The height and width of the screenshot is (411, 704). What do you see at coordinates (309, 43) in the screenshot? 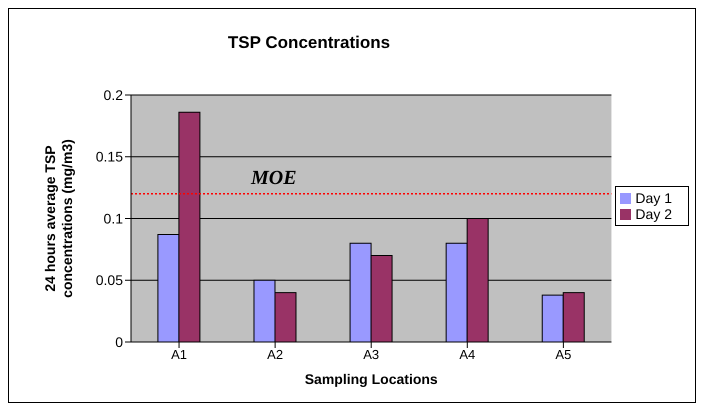
I see `chart-title: TSP Concentrations` at bounding box center [309, 43].